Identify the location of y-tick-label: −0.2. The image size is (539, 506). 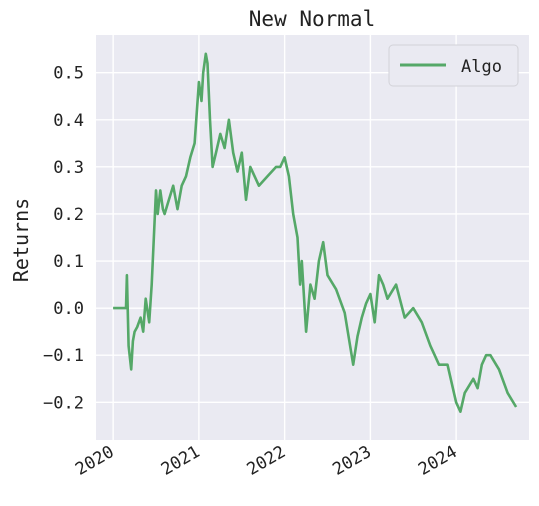
(63, 403).